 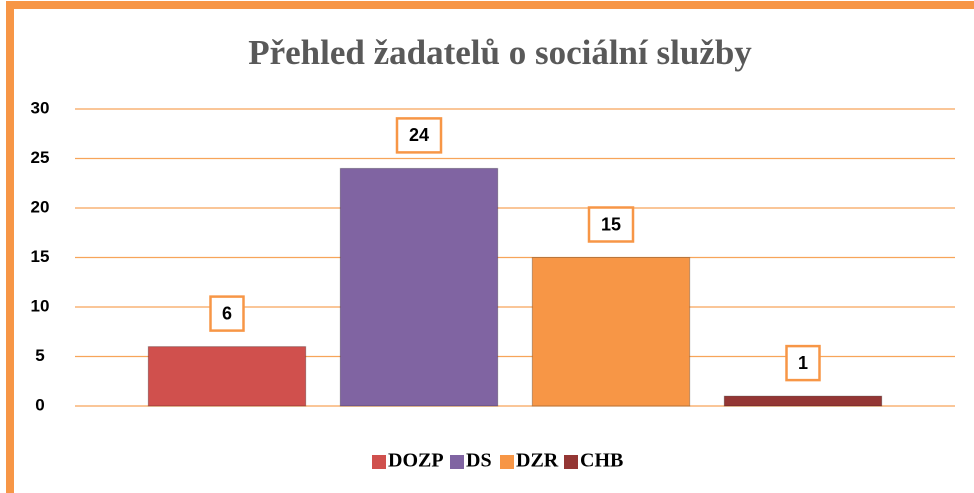 I want to click on legend-label: DS, so click(x=479, y=461).